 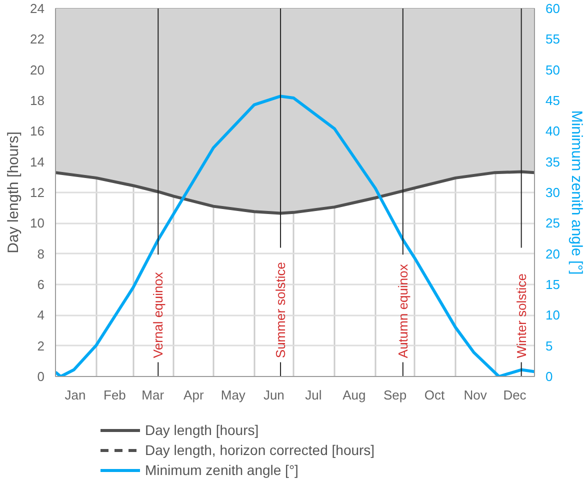 What do you see at coordinates (202, 430) in the screenshot?
I see `legend-label: Day length [hours]` at bounding box center [202, 430].